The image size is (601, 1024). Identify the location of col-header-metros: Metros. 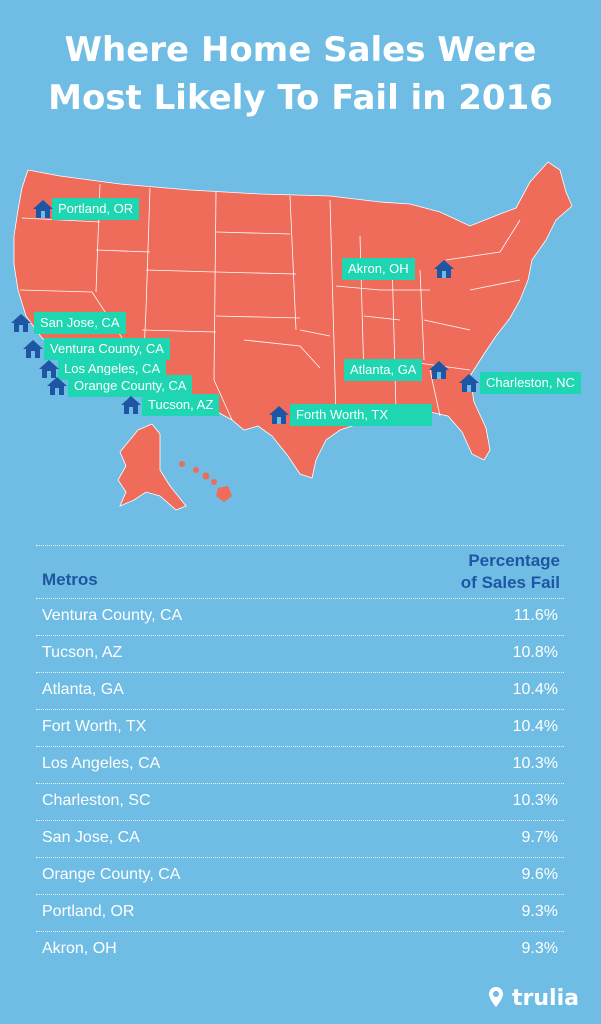
(70, 579).